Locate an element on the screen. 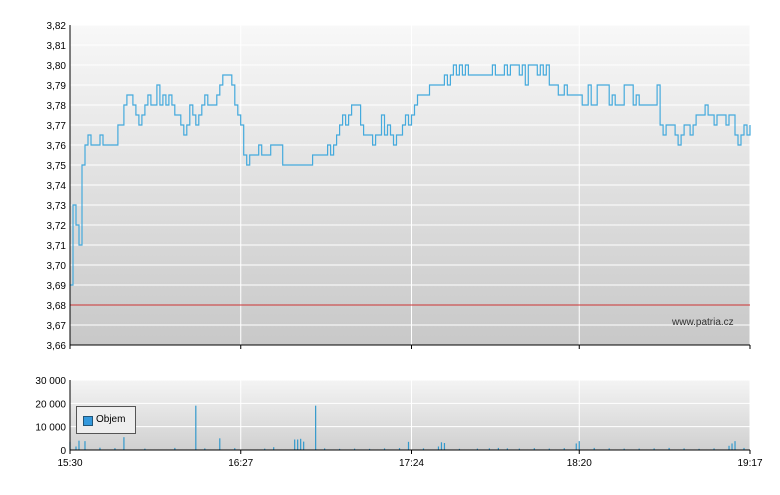  price-y-tick-label: 3,73 is located at coordinates (57, 206).